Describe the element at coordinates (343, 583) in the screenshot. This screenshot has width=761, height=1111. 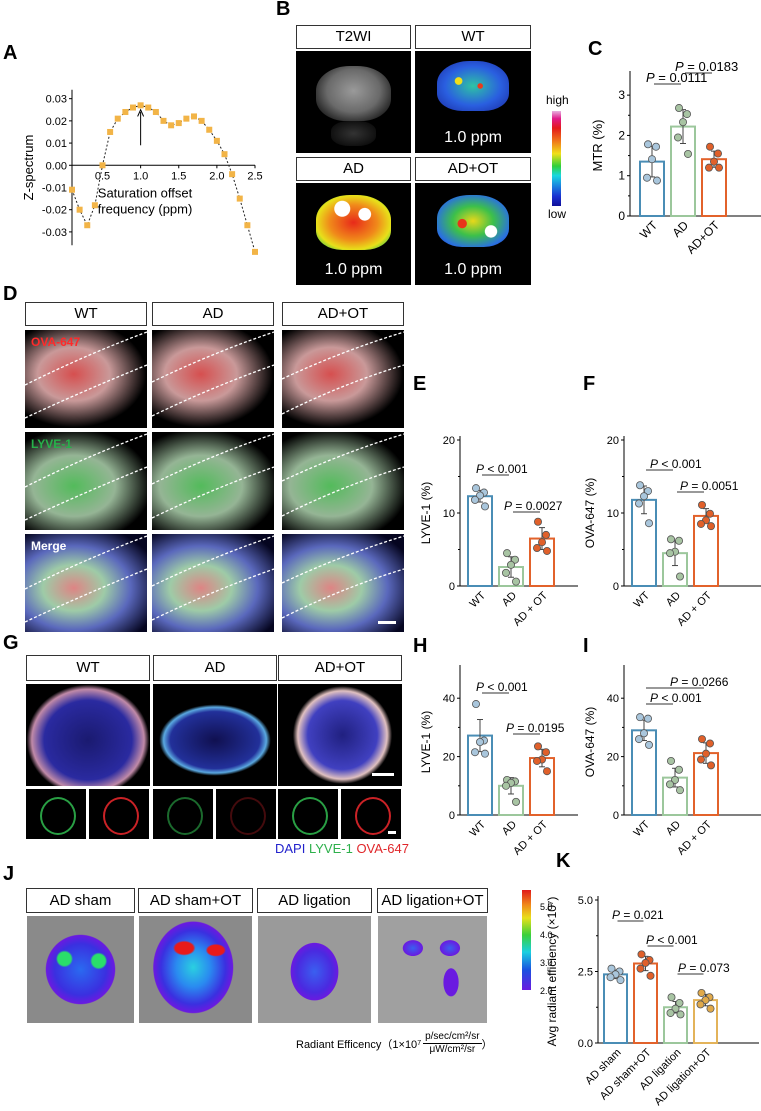
I see `micrograph-merge-ad-ot` at that location.